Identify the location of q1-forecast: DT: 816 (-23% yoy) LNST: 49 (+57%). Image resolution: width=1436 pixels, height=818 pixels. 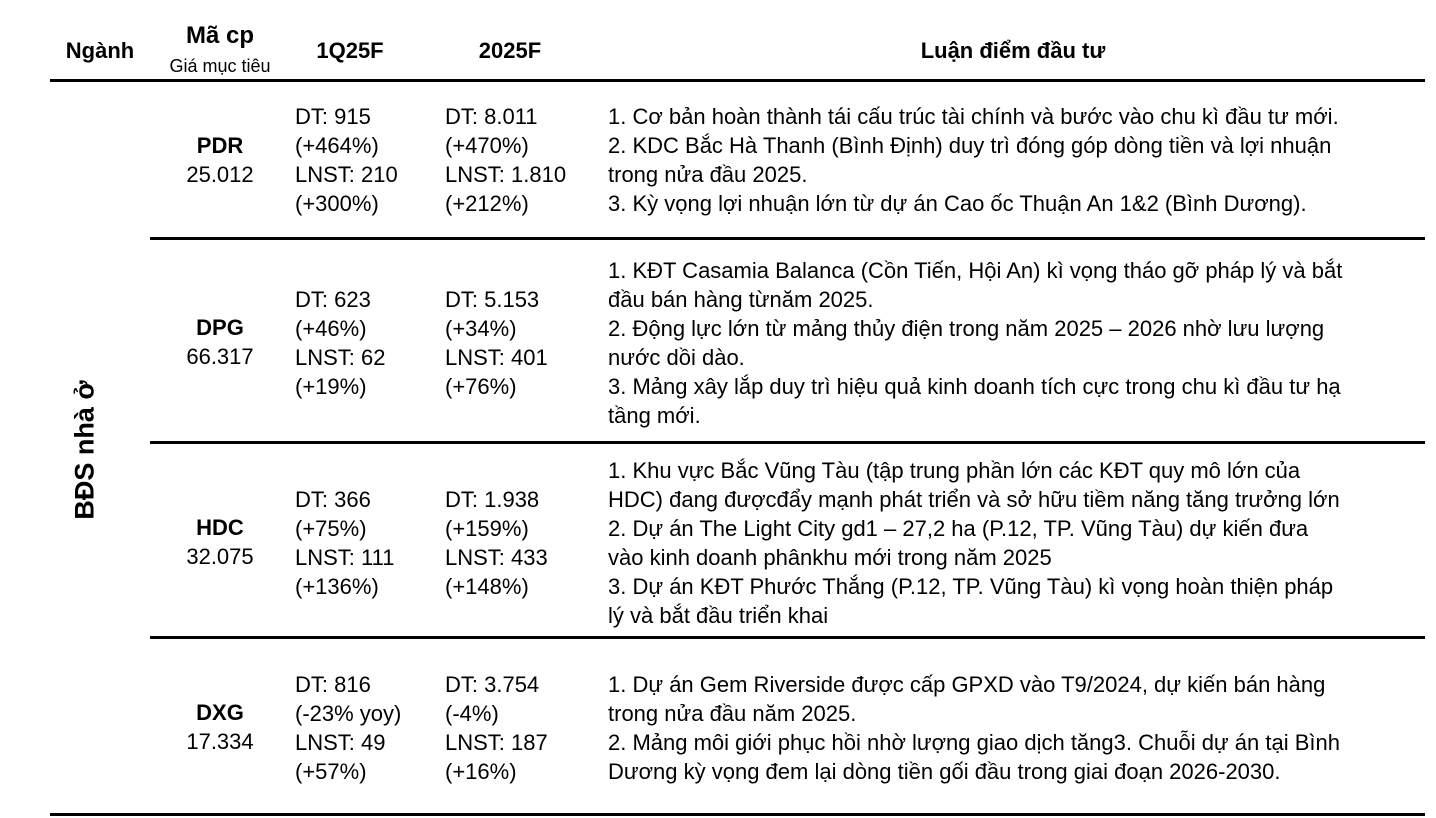
(348, 728).